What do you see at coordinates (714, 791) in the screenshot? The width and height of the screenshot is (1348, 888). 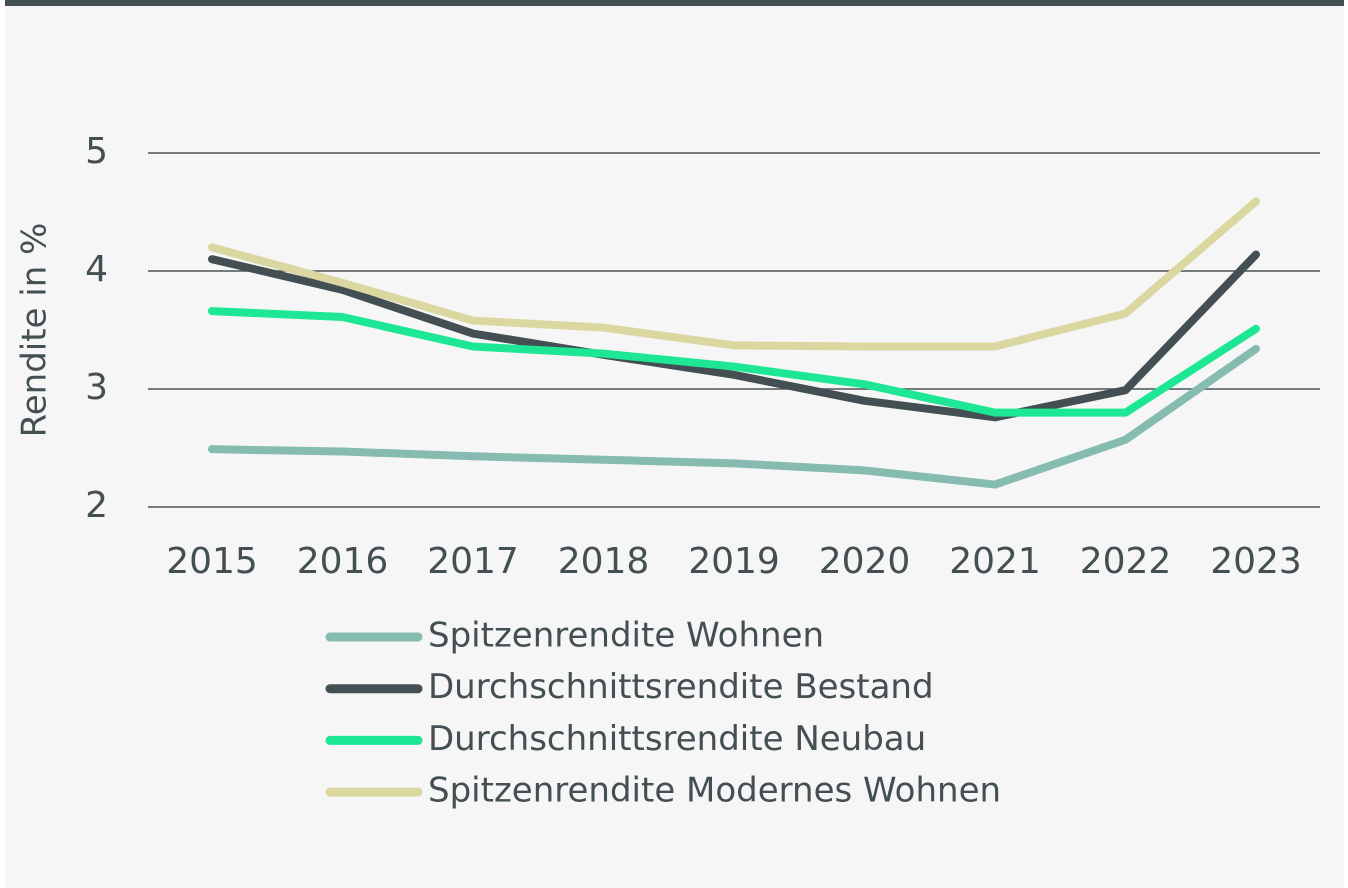 I see `legend-label: Spitzenrendite Modernes Wohnen` at bounding box center [714, 791].